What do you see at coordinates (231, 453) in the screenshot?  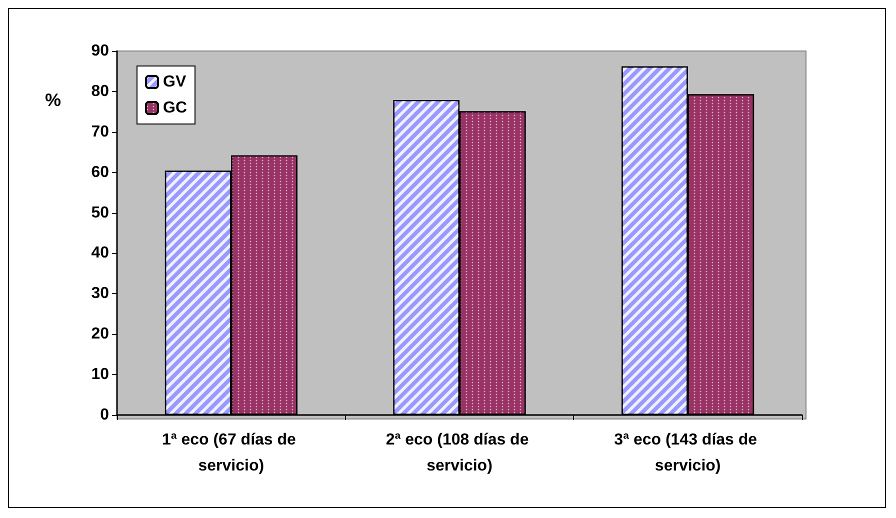 I see `x-tick-label: 1ª eco (67 días de servicio)` at bounding box center [231, 453].